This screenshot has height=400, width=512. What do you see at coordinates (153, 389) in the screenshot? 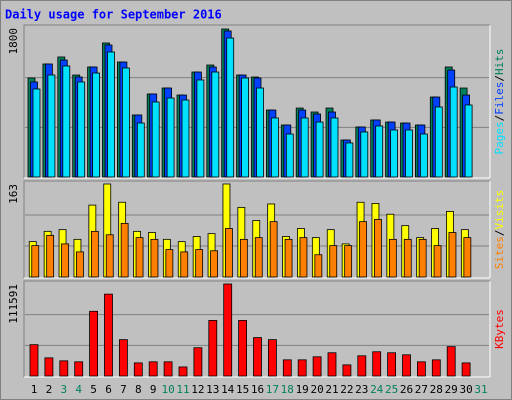
I see `x-tick-label: 9` at bounding box center [153, 389].